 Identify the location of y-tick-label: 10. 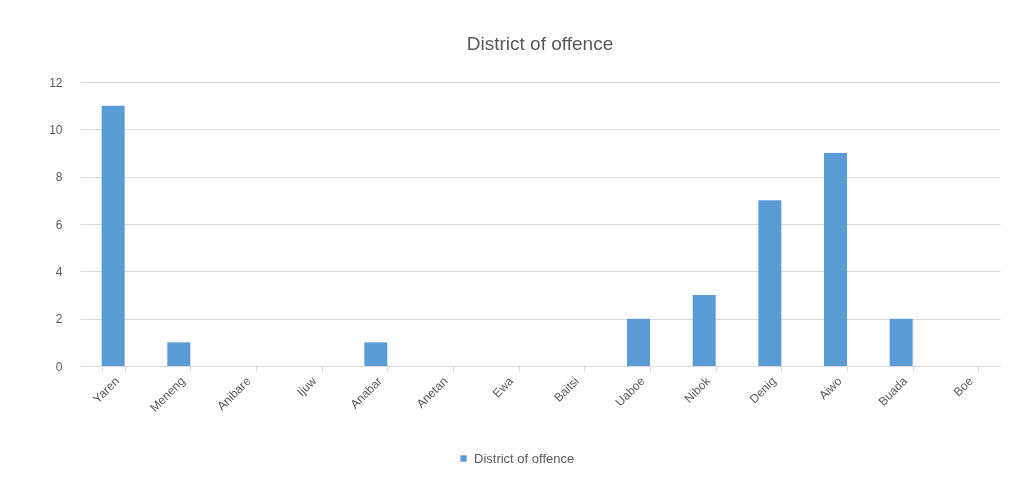
(56, 129).